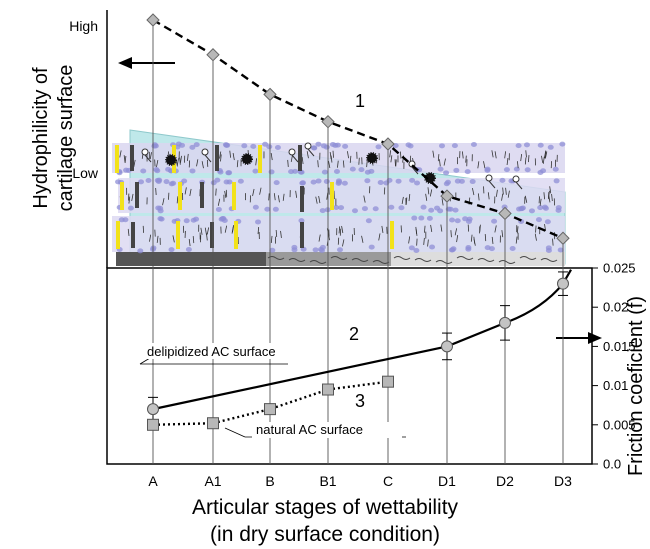 Image resolution: width=650 pixels, height=549 pixels. I want to click on series-1-marker-b, so click(270, 94).